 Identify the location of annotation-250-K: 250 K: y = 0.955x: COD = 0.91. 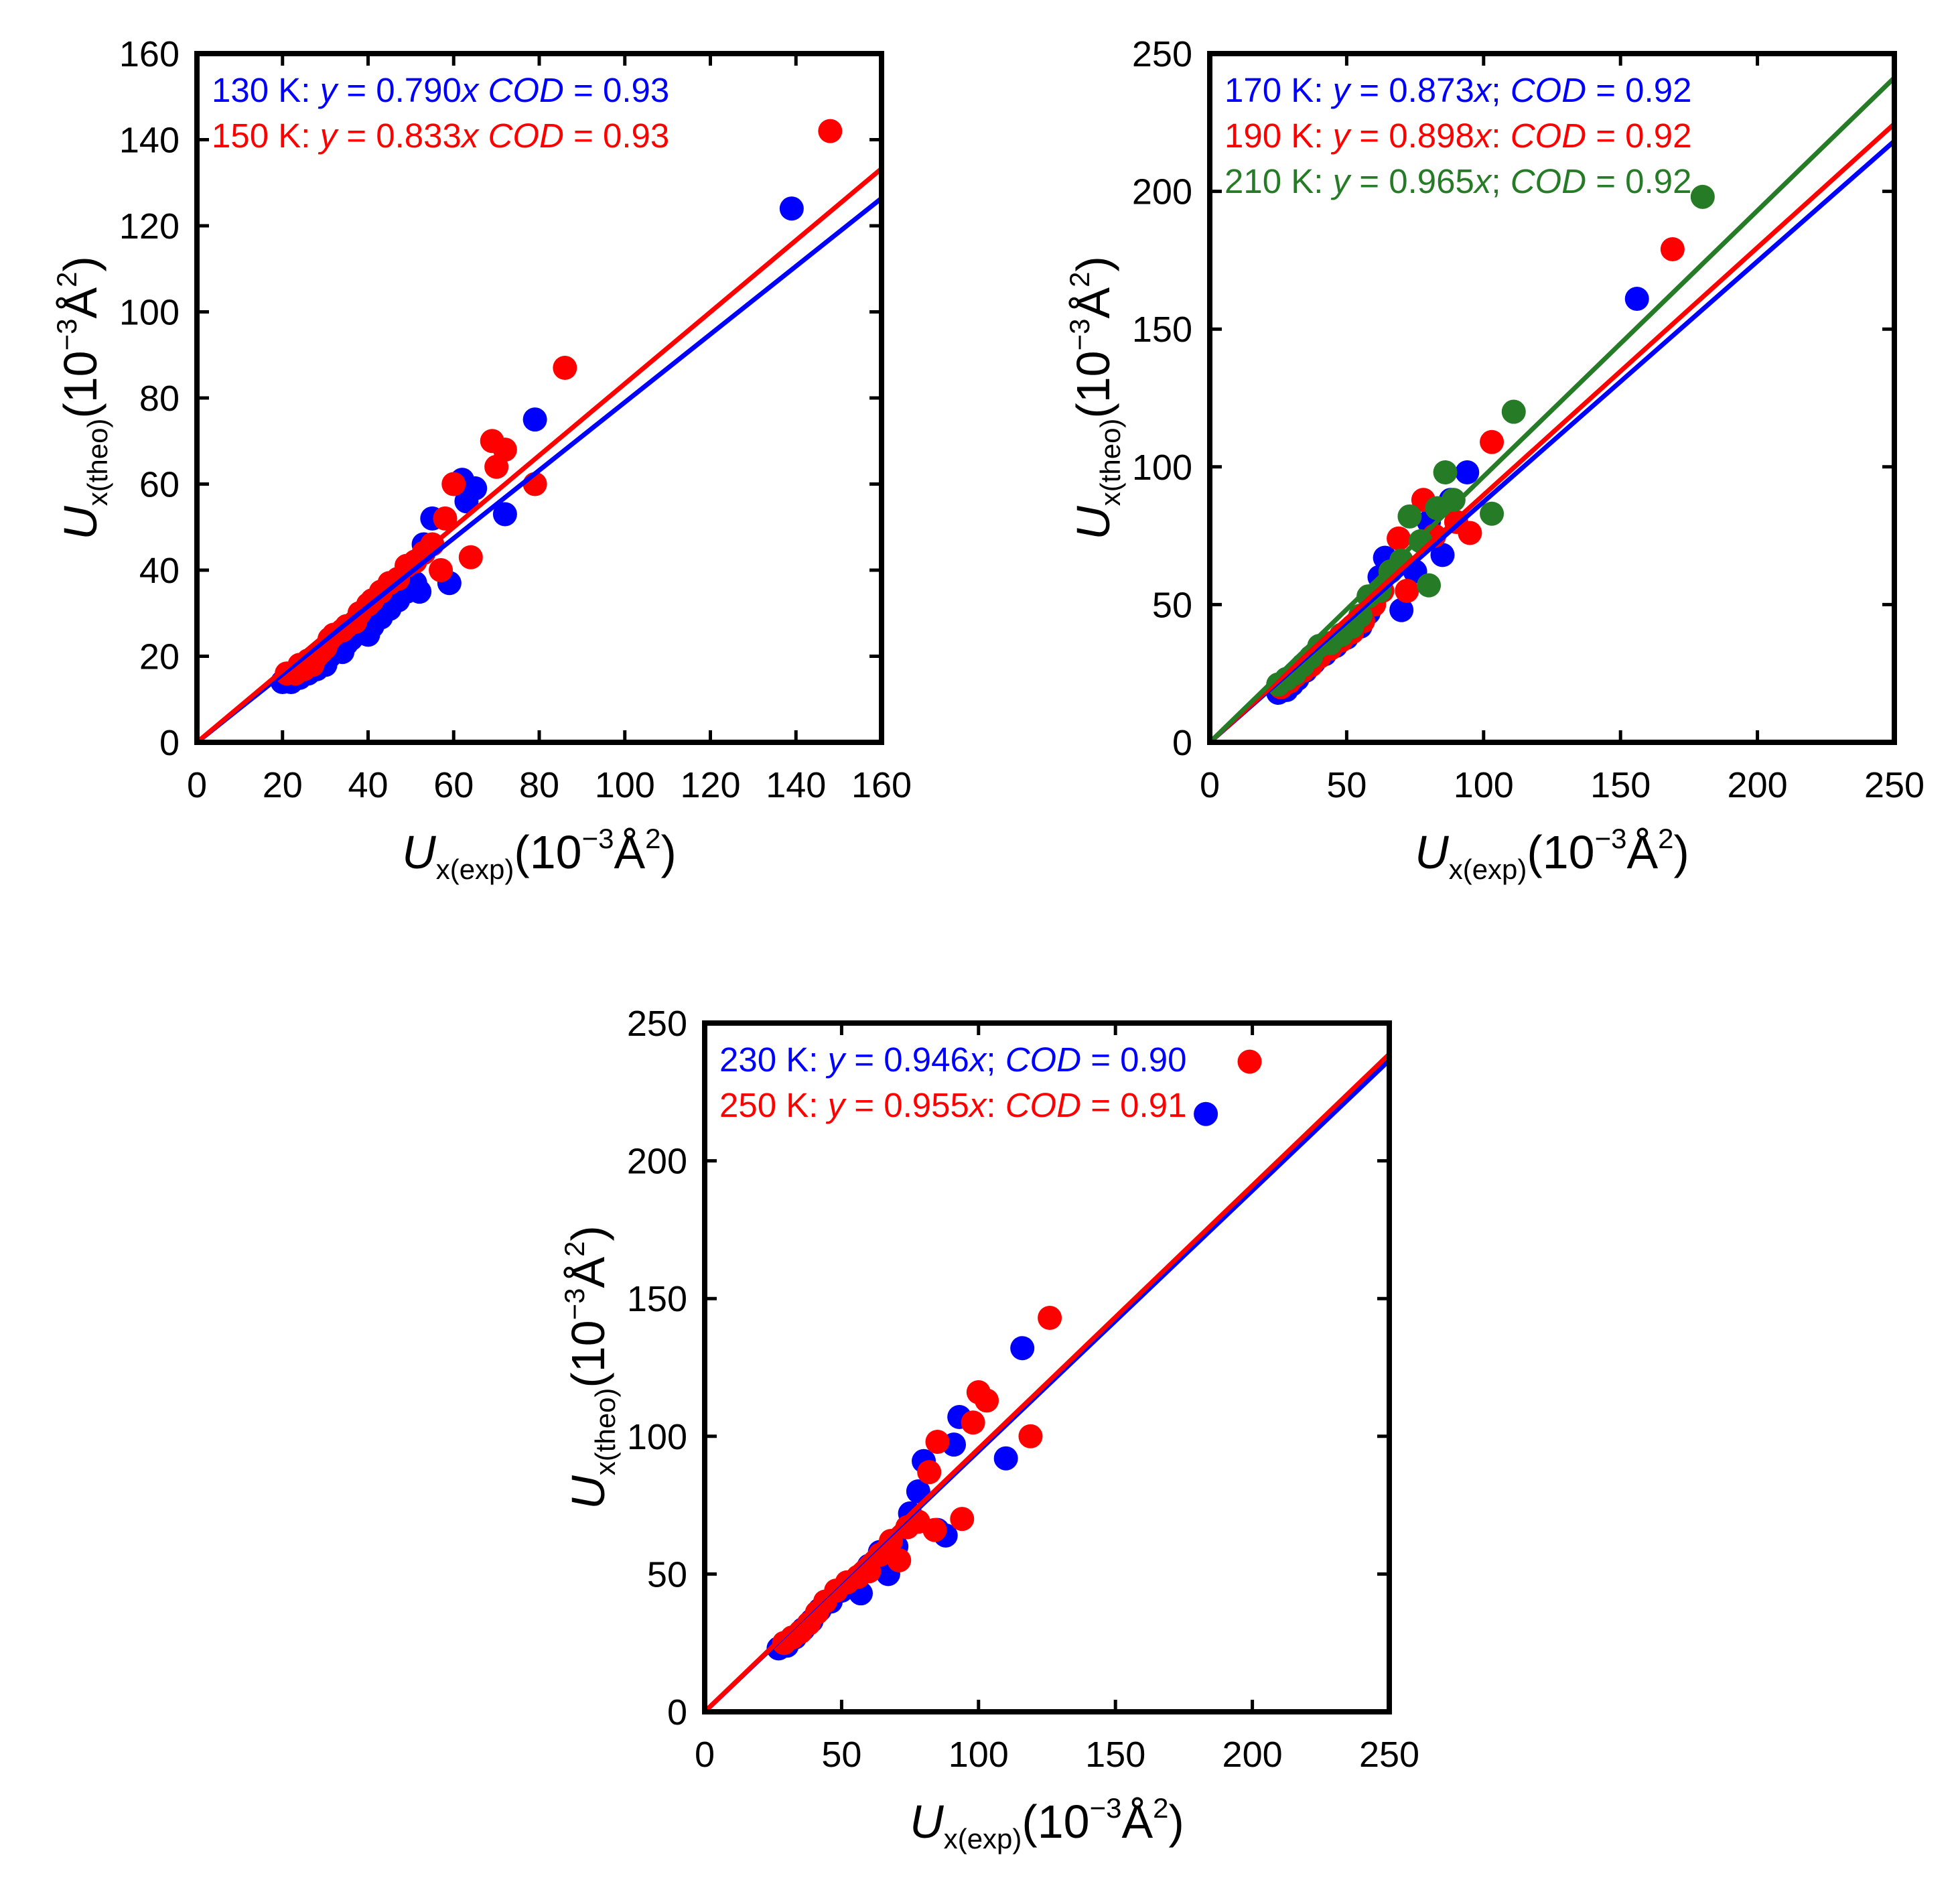
(953, 1105).